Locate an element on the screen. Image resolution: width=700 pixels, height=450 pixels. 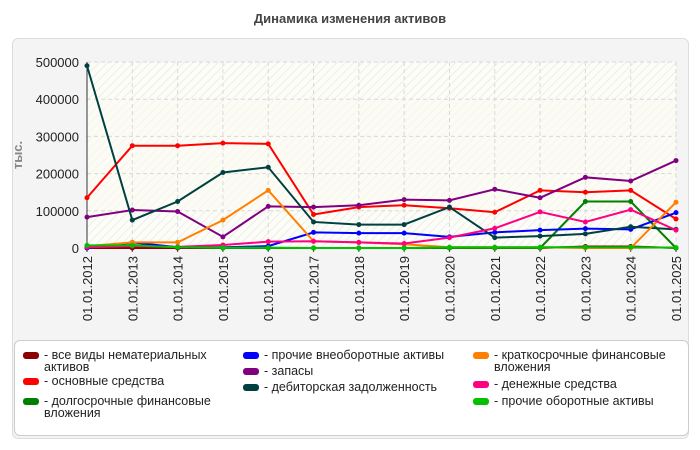
legend-item: - основные средства is located at coordinates (130, 381).